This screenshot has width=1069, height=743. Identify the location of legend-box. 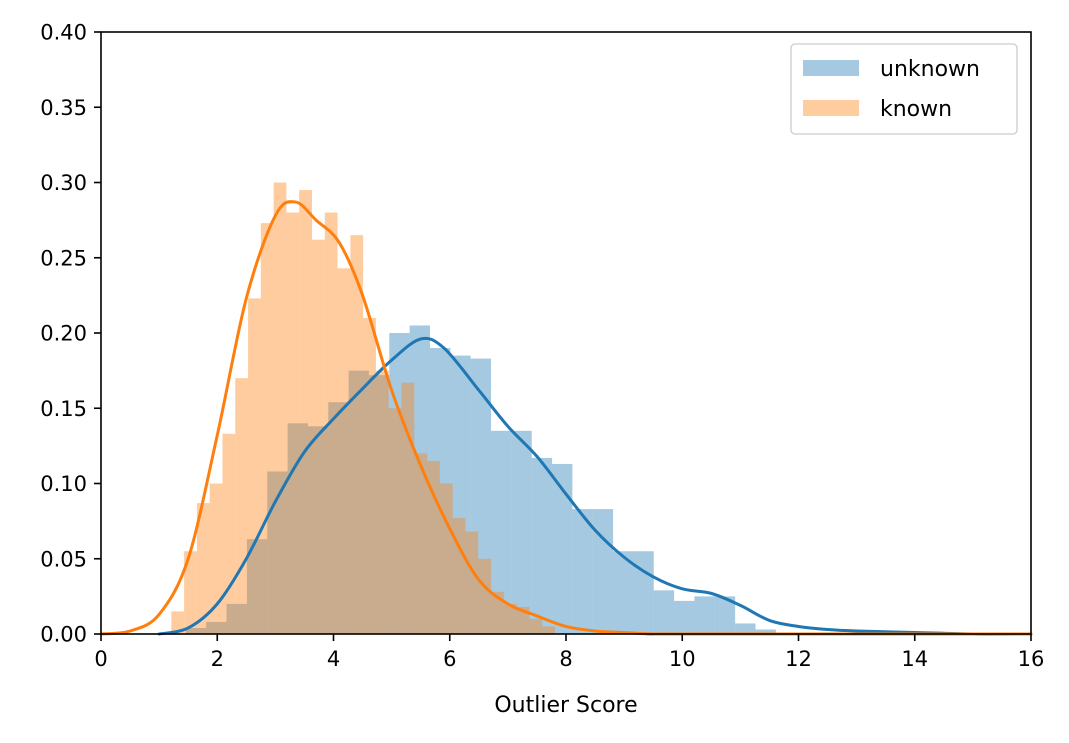
(904, 89).